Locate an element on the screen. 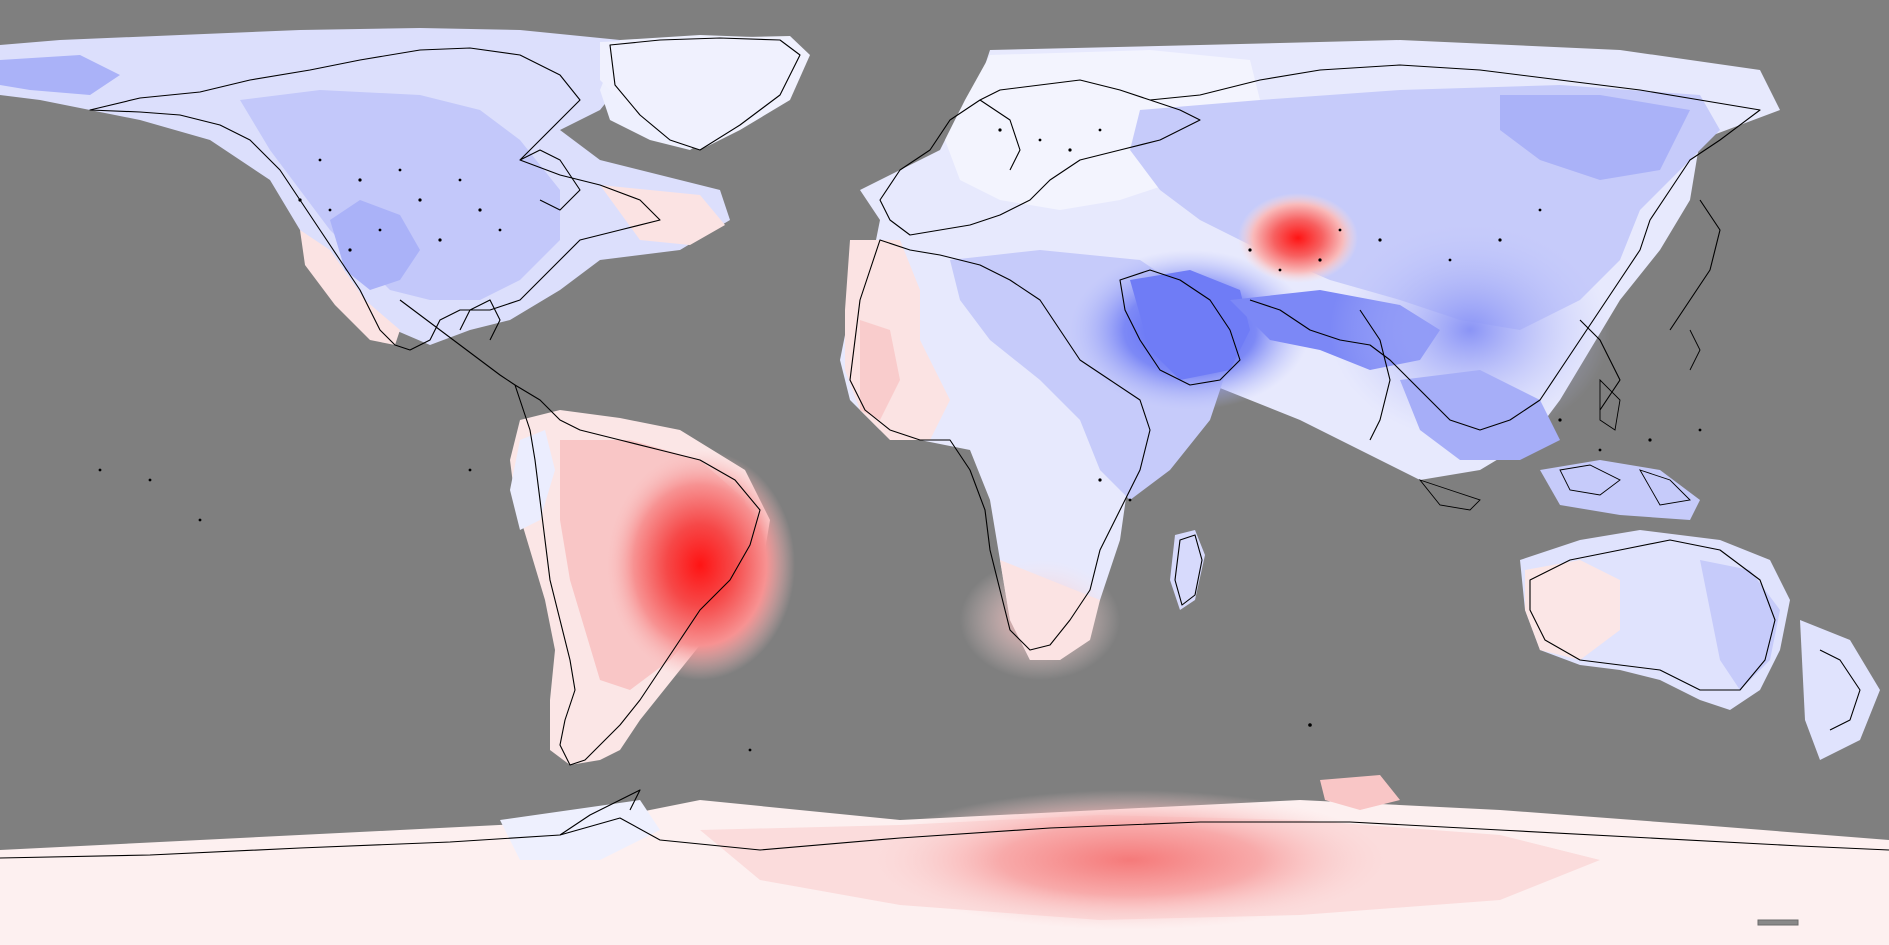 The width and height of the screenshot is (1889, 945). south-america-field is located at coordinates (652, 587).